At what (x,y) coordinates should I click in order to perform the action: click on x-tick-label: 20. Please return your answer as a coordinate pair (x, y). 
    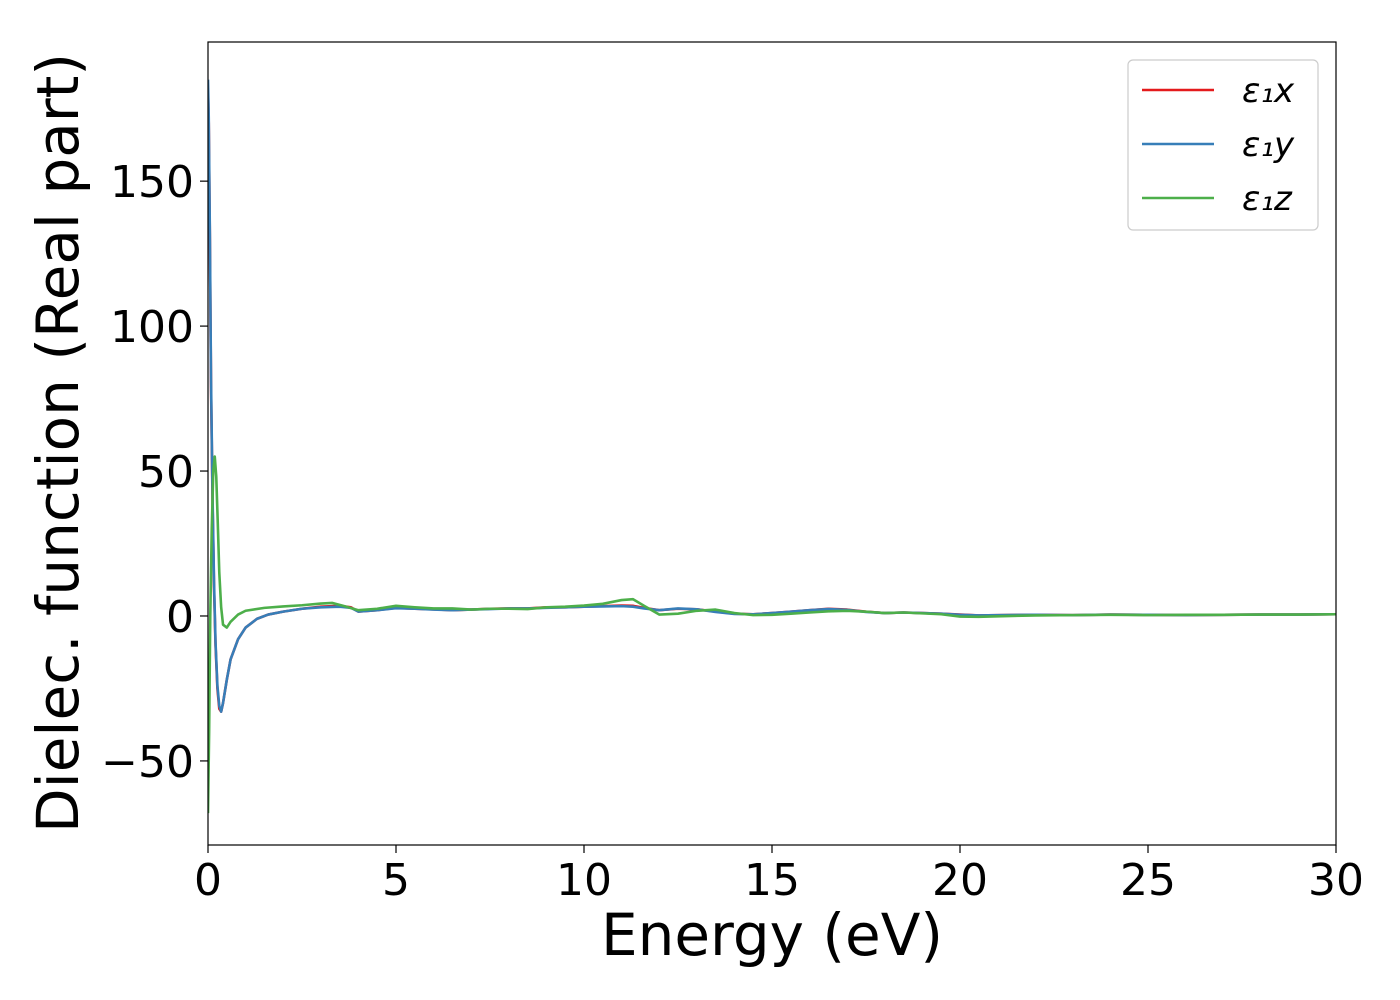
    Looking at the image, I should click on (960, 880).